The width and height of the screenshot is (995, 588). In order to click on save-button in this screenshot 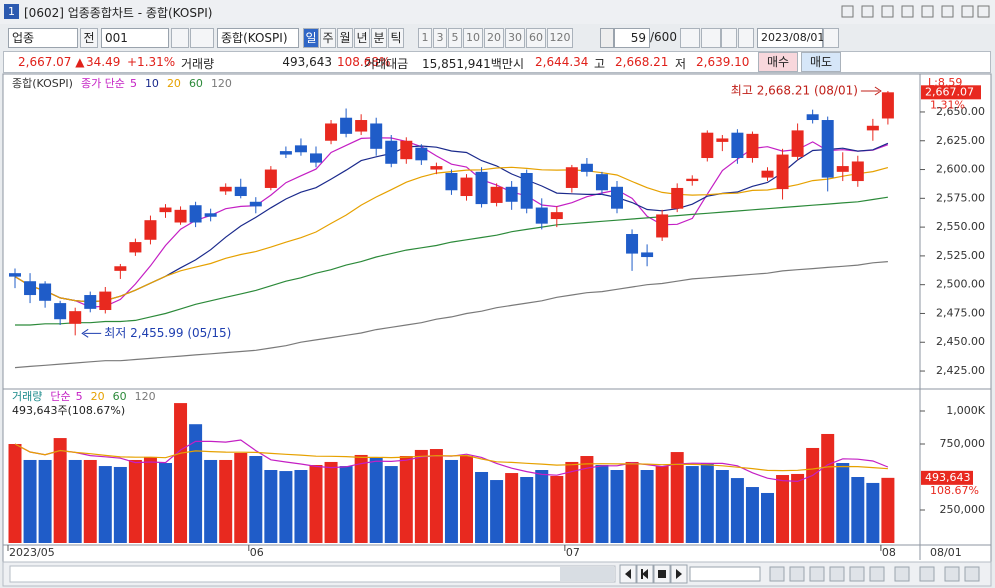, I will do `click(729, 38)`.